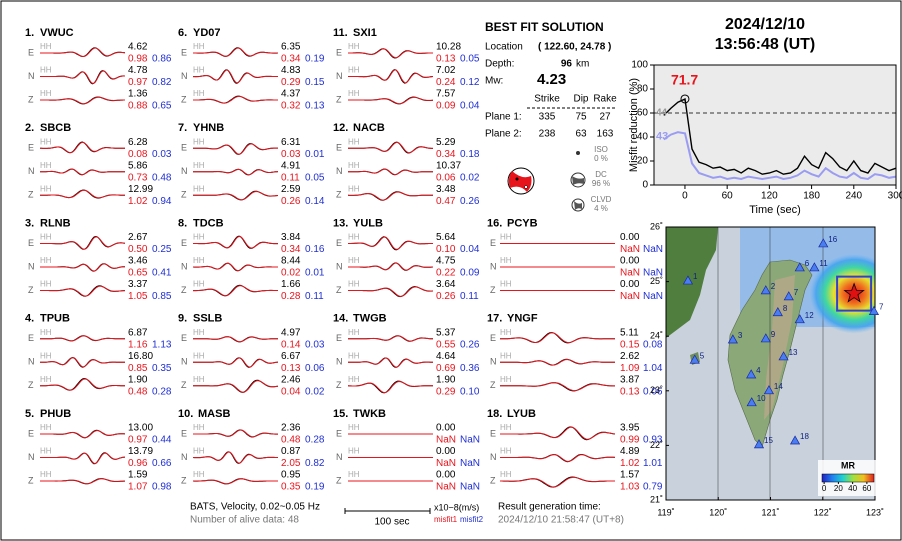 This screenshot has width=902, height=541. What do you see at coordinates (807, 263) in the screenshot?
I see `station-label: 6` at bounding box center [807, 263].